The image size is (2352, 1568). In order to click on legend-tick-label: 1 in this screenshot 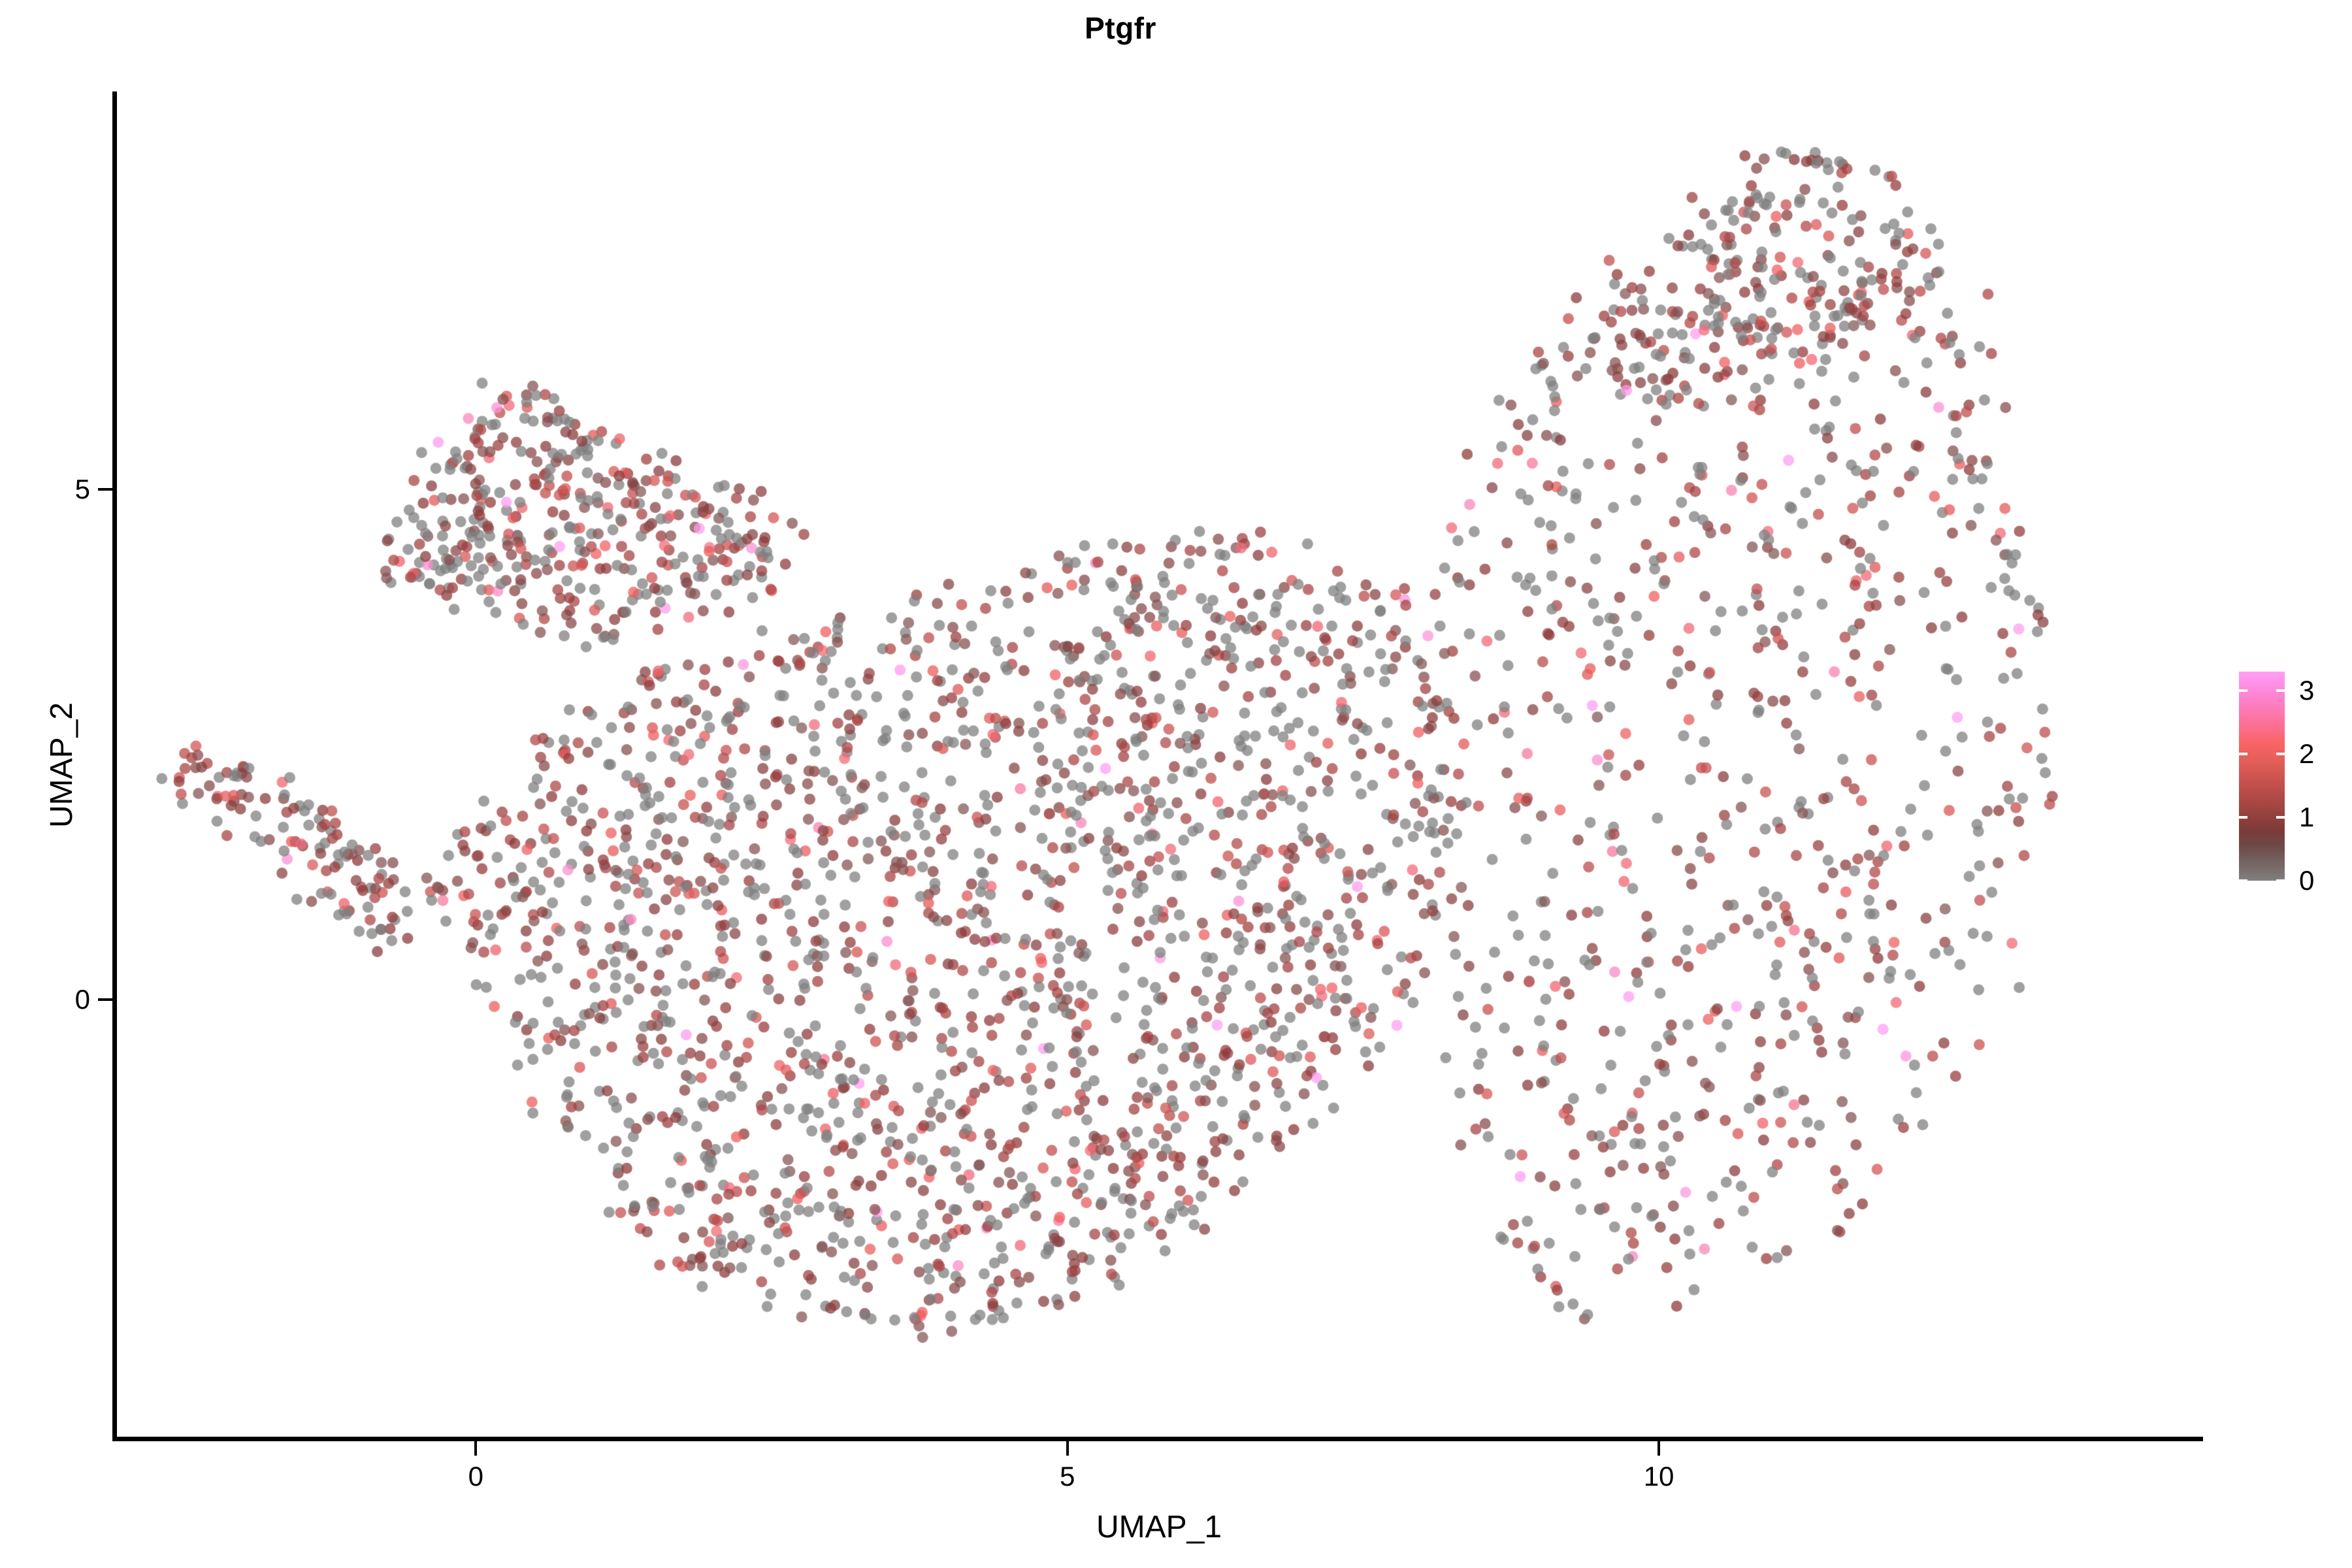, I will do `click(2307, 817)`.